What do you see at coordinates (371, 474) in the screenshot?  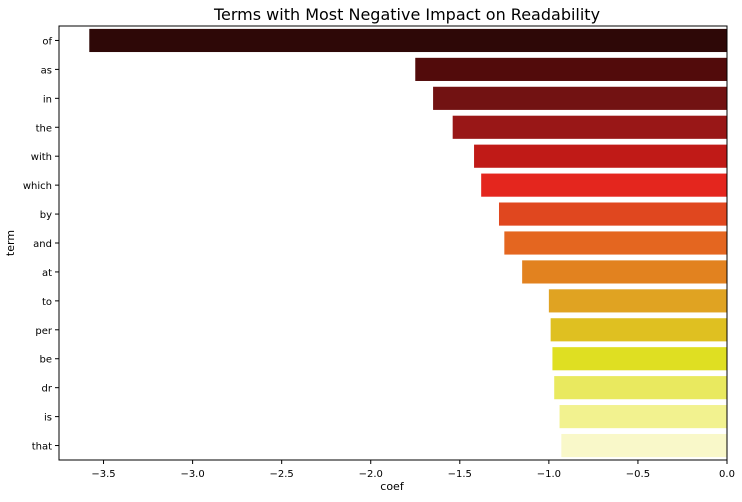 I see `x-tick-label: −2.0` at bounding box center [371, 474].